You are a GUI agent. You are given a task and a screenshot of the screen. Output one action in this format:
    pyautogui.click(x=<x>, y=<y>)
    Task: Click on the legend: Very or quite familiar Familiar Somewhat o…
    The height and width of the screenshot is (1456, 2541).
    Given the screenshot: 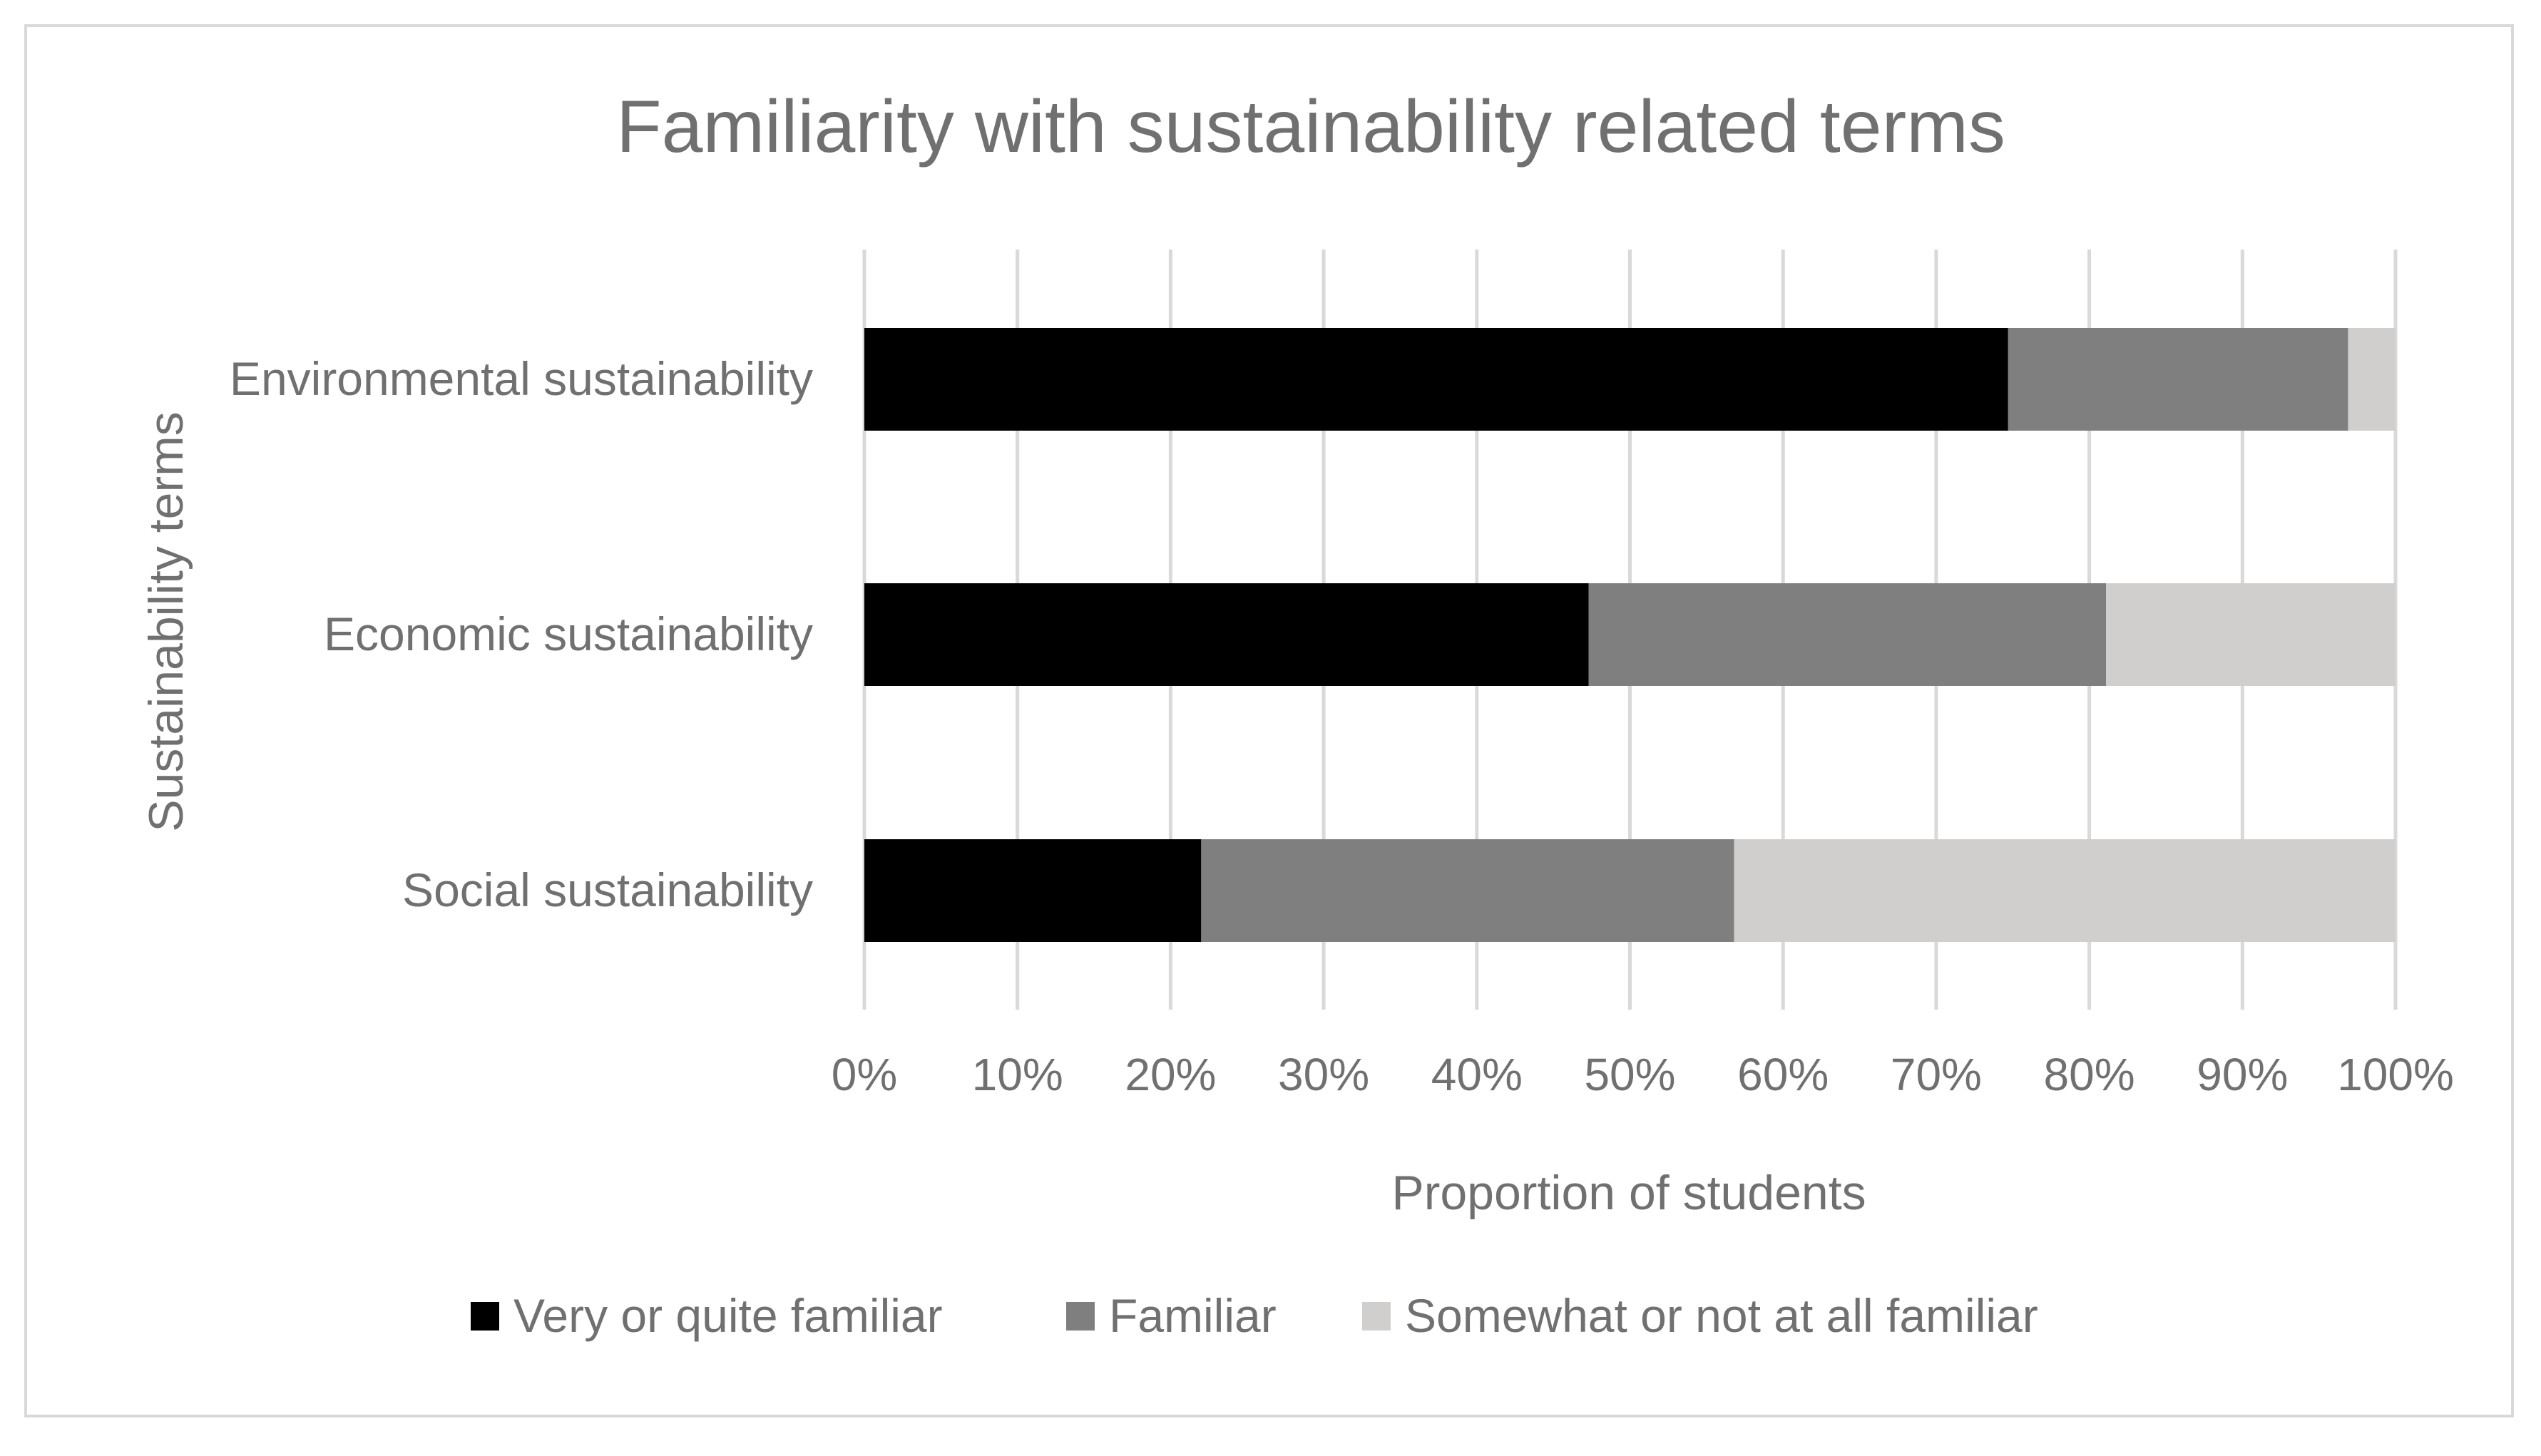 What is the action you would take?
    pyautogui.click(x=1254, y=1315)
    